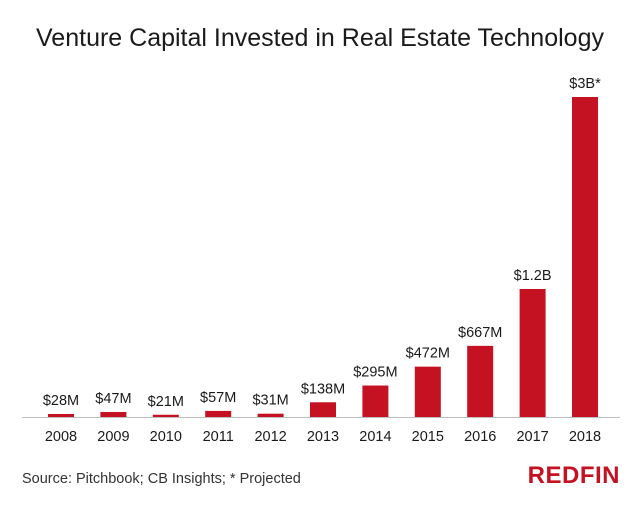 The width and height of the screenshot is (640, 512). What do you see at coordinates (480, 381) in the screenshot?
I see `bar-2016` at bounding box center [480, 381].